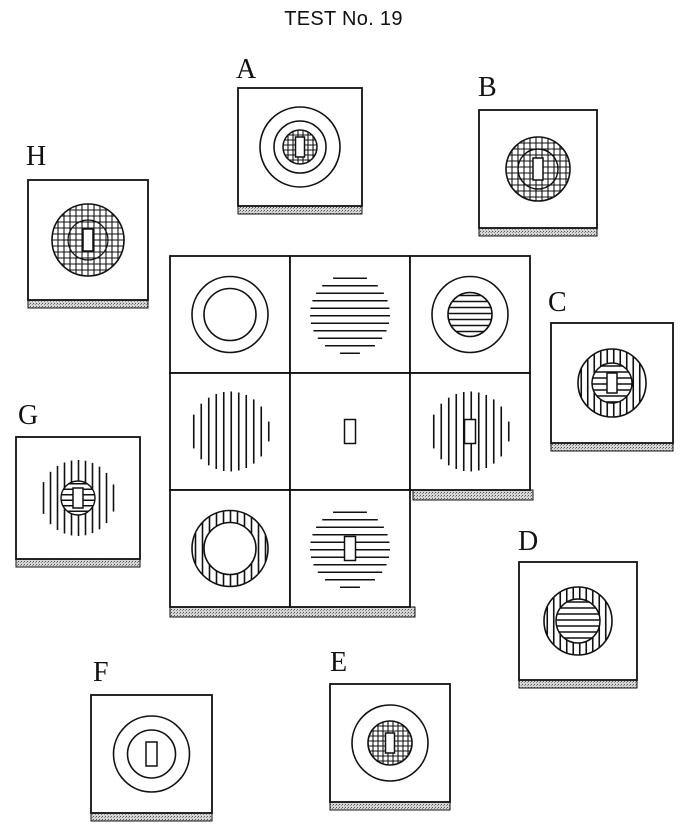  What do you see at coordinates (390, 747) in the screenshot?
I see `option-tile-e` at bounding box center [390, 747].